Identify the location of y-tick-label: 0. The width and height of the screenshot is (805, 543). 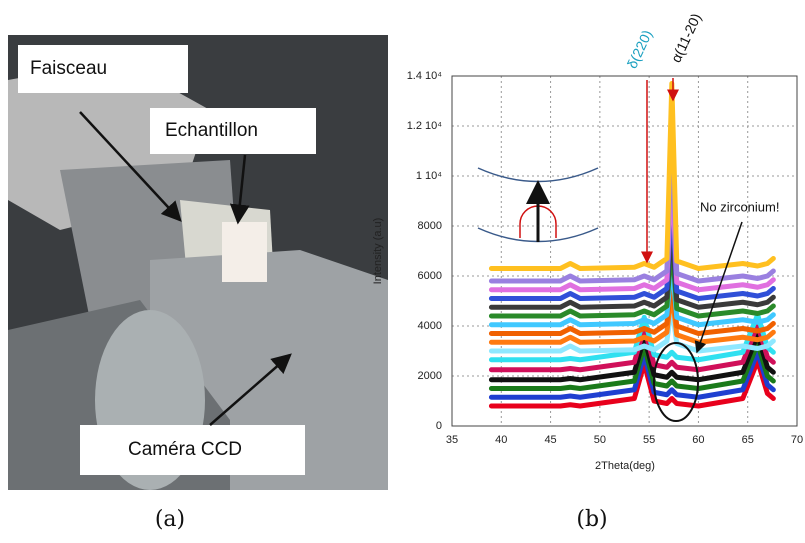
(439, 426).